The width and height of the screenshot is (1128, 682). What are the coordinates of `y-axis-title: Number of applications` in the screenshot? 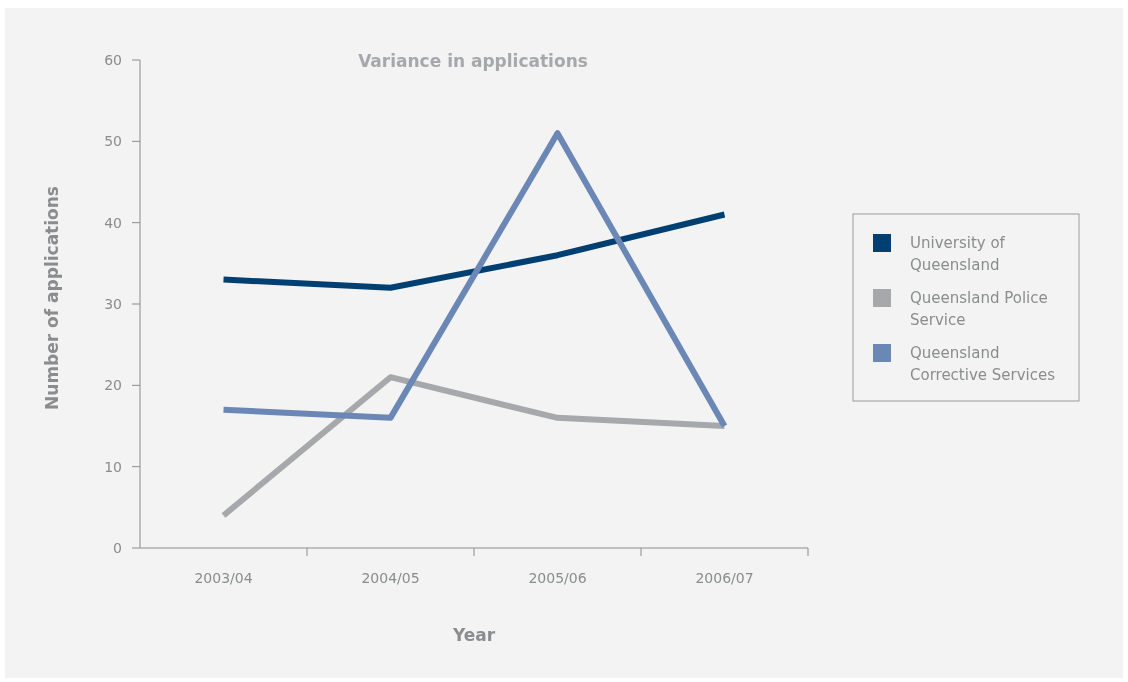 It's located at (52, 298).